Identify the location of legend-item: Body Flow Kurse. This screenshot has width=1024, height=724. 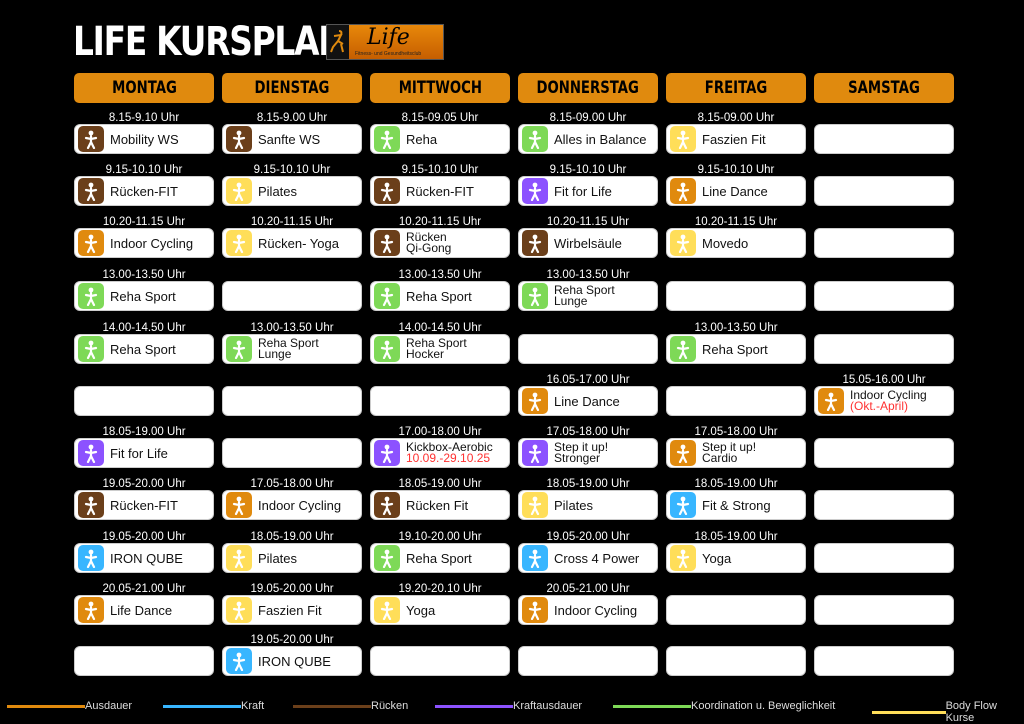
(948, 712).